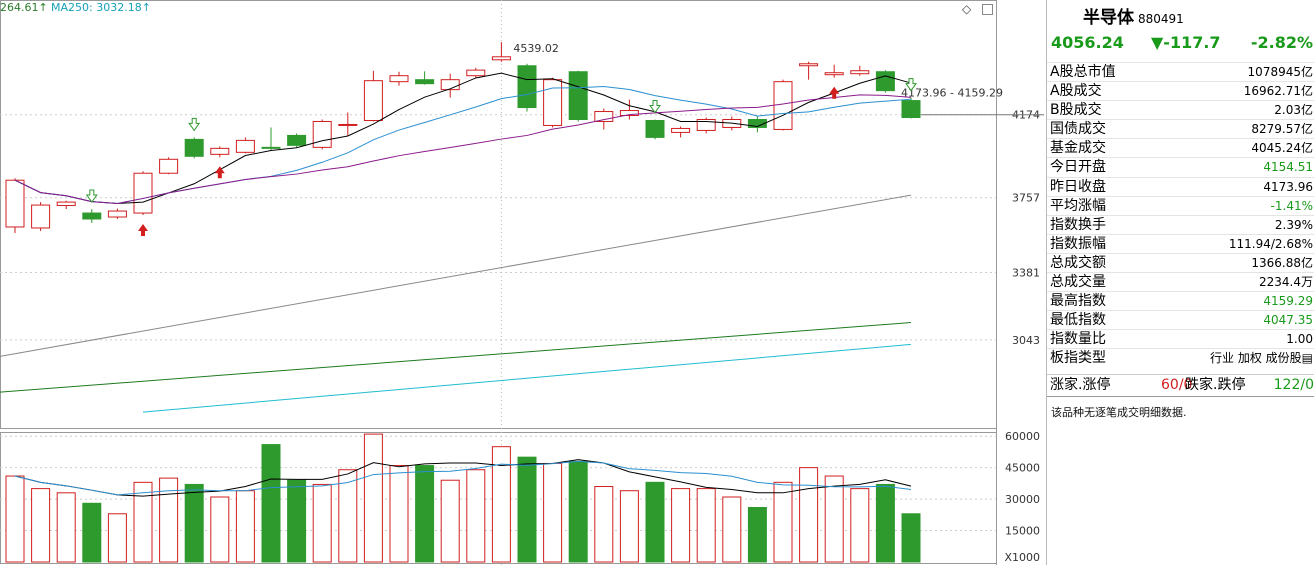  I want to click on info-label: 最低指数, so click(1078, 320).